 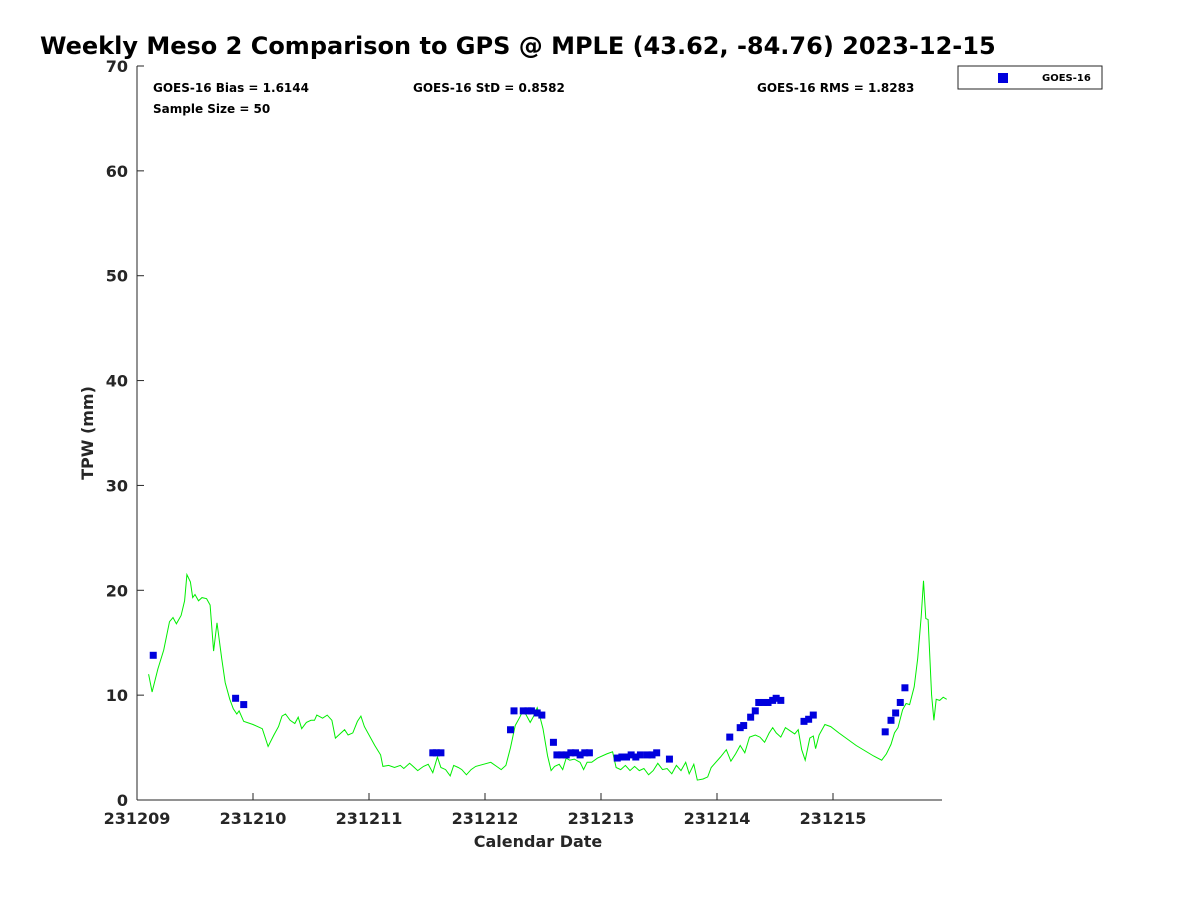 I want to click on x-tick-label: 231210, so click(x=253, y=818).